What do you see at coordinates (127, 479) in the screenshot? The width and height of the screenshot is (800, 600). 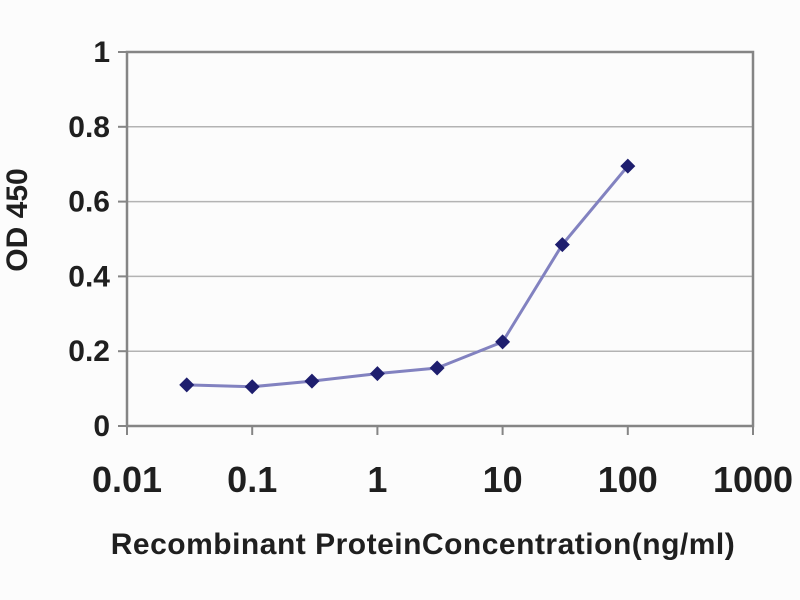 I see `x-tick-label: 0.01` at bounding box center [127, 479].